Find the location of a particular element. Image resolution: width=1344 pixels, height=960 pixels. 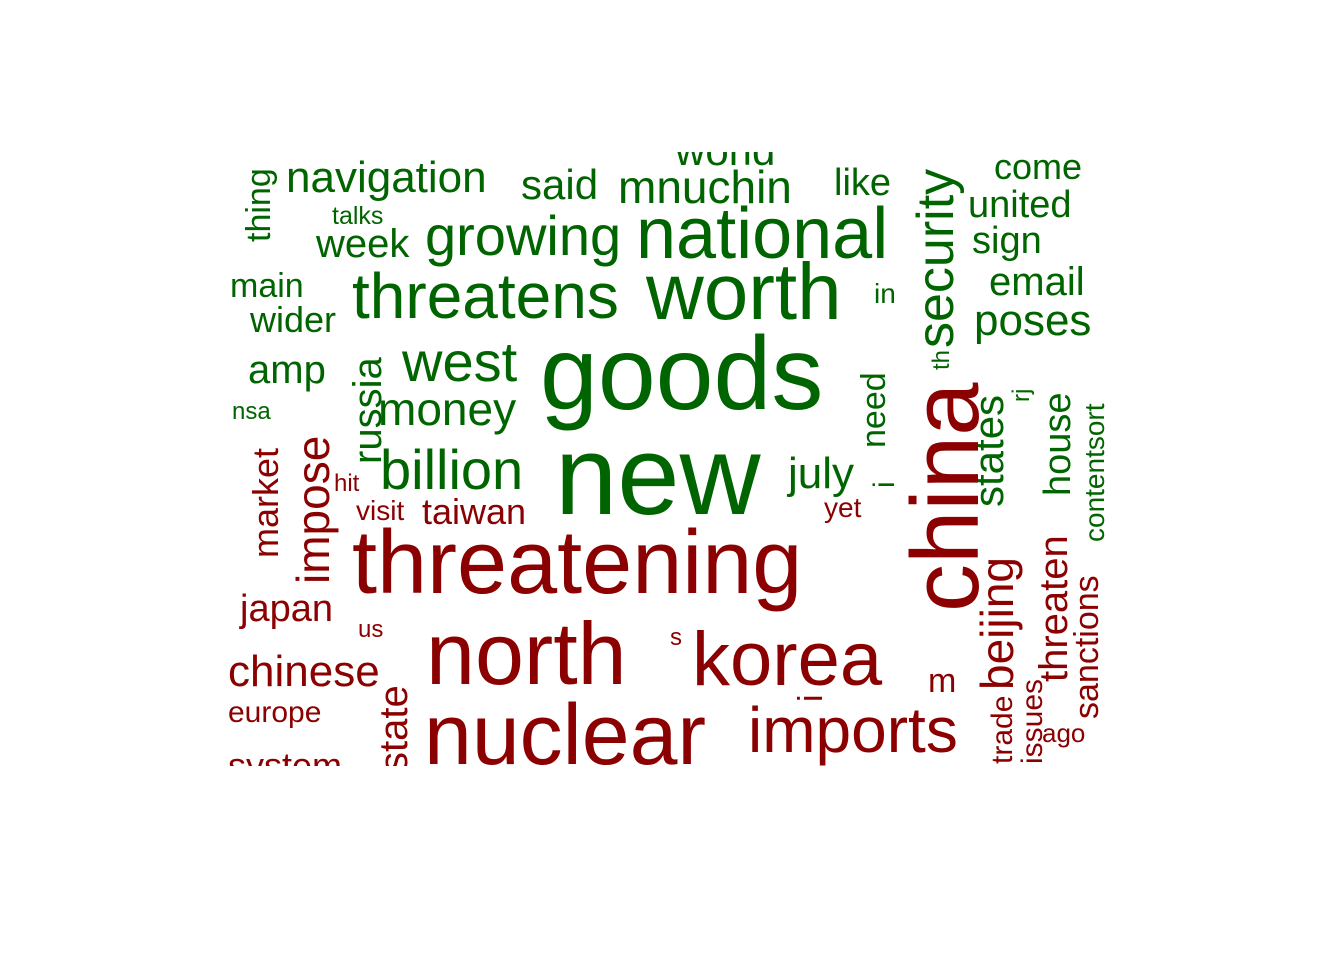

word-beijing: beijing is located at coordinates (997, 623).